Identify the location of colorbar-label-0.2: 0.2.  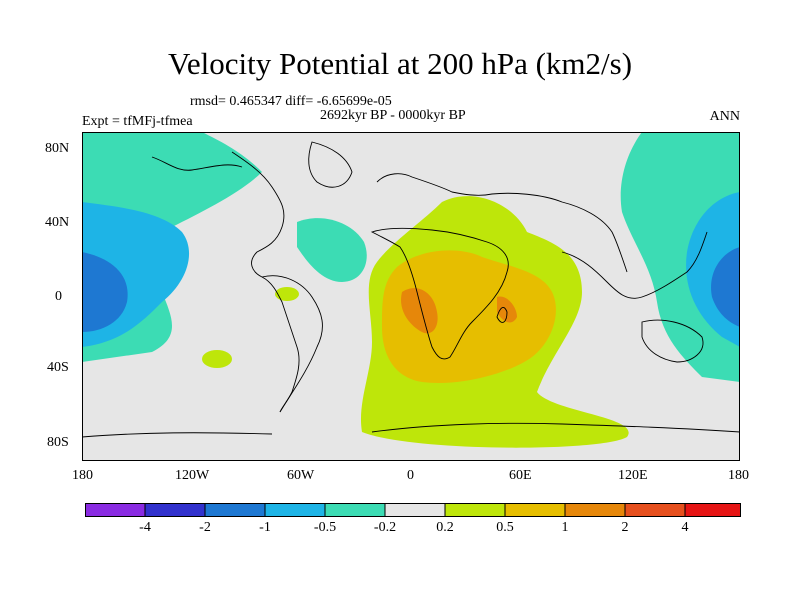
(445, 527).